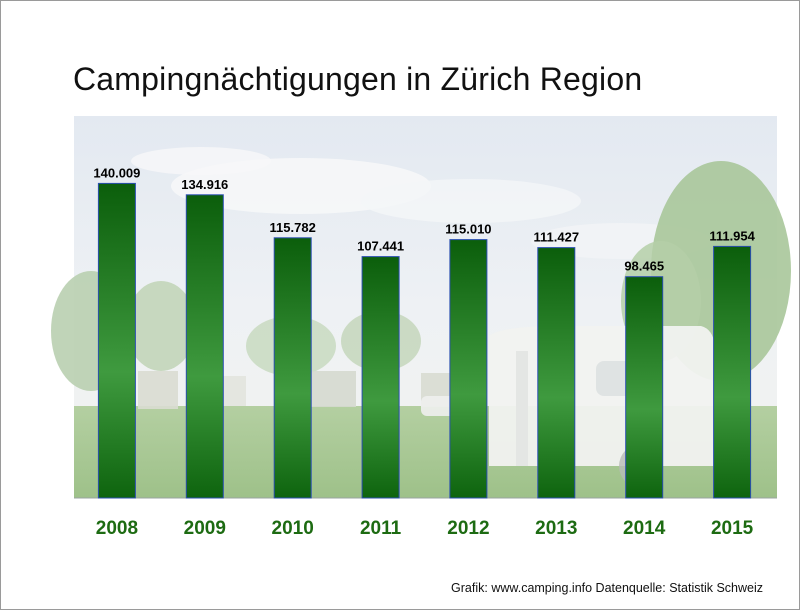 The height and width of the screenshot is (611, 800). Describe the element at coordinates (116, 172) in the screenshot. I see `data-label-2008: 140.009` at that location.